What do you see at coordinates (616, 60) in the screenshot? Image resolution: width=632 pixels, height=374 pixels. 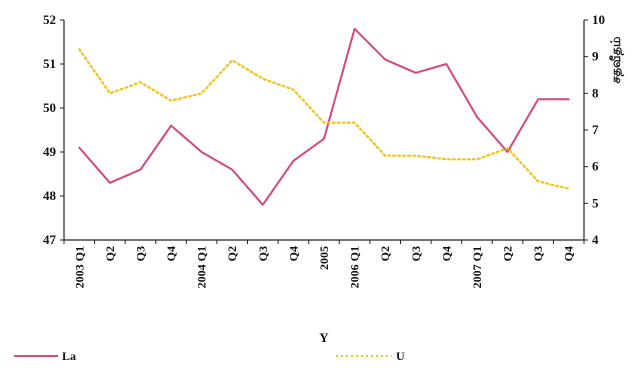 I see `right-y-axis-title: சதவீதம்` at bounding box center [616, 60].